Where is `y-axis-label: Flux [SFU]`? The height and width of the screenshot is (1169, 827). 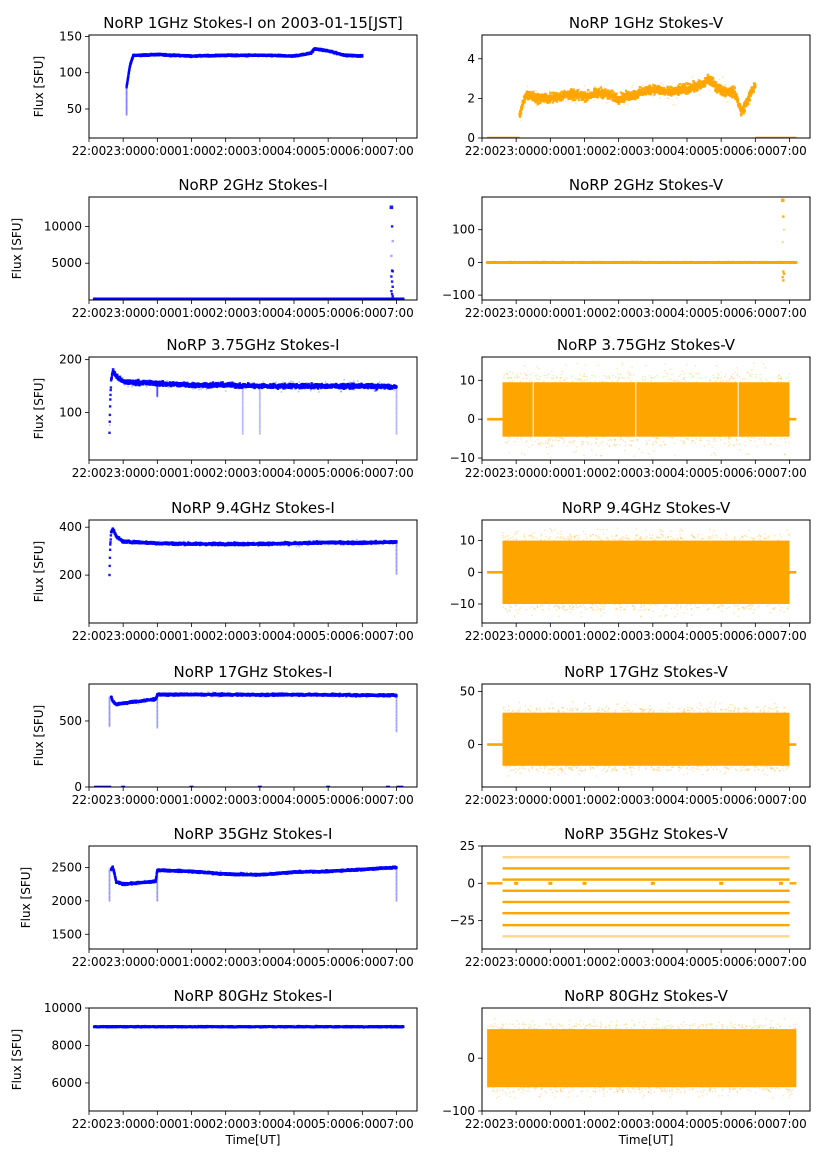 y-axis-label: Flux [SFU] is located at coordinates (17, 248).